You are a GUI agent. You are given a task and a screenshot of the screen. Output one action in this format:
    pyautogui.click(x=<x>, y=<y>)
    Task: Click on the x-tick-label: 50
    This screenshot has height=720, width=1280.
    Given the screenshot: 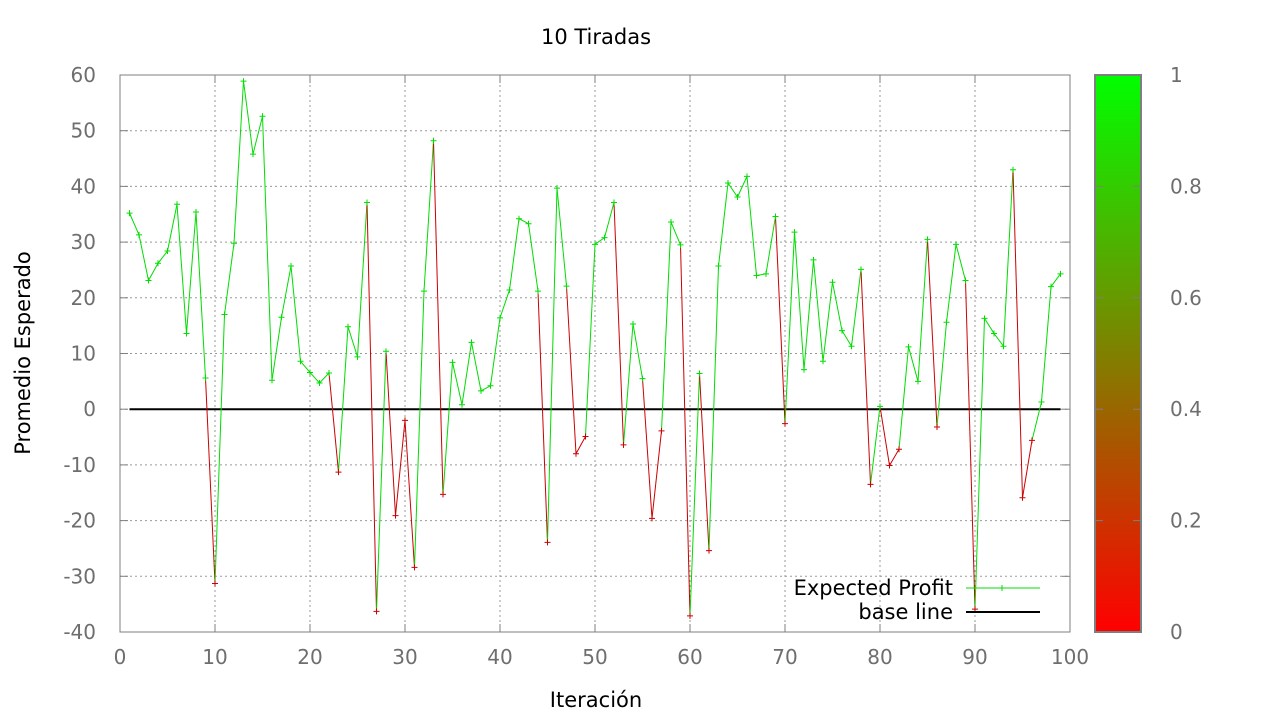 What is the action you would take?
    pyautogui.click(x=594, y=657)
    